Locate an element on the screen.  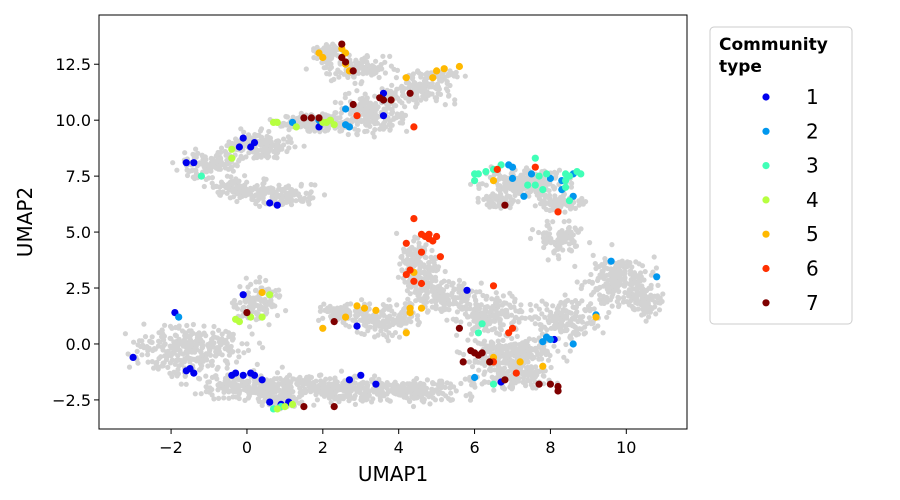
community-1-point is located at coordinates (186, 163).